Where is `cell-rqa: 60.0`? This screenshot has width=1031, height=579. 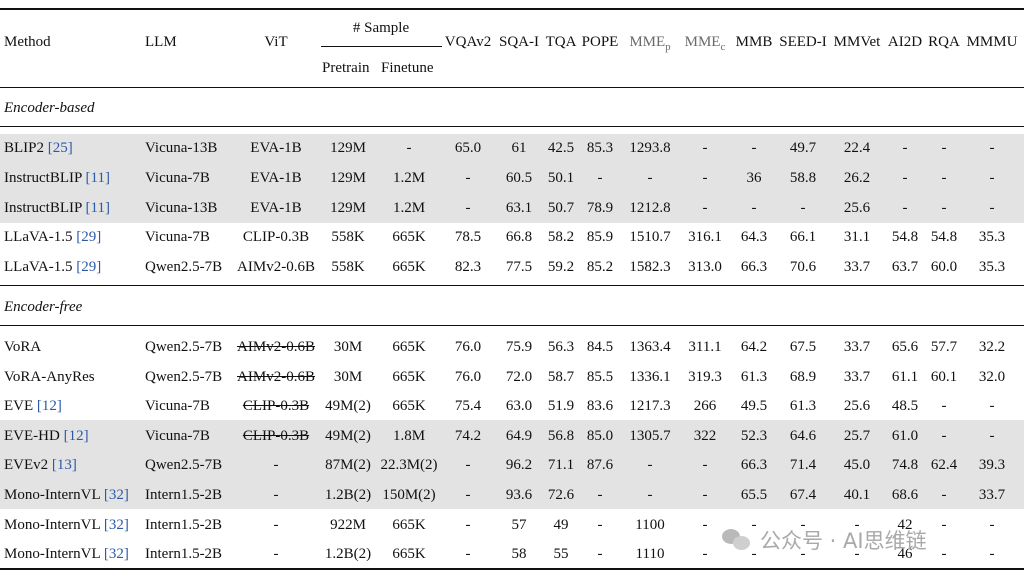
cell-rqa: 60.0 is located at coordinates (944, 267).